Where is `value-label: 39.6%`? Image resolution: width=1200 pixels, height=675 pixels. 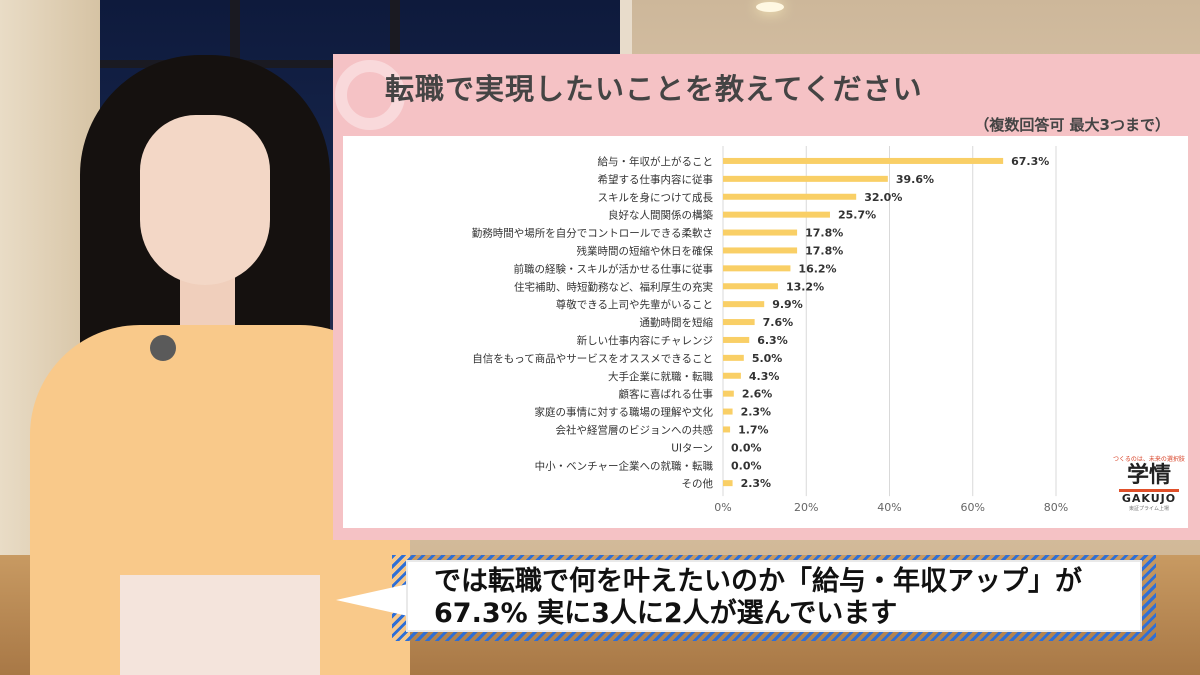 value-label: 39.6% is located at coordinates (915, 179).